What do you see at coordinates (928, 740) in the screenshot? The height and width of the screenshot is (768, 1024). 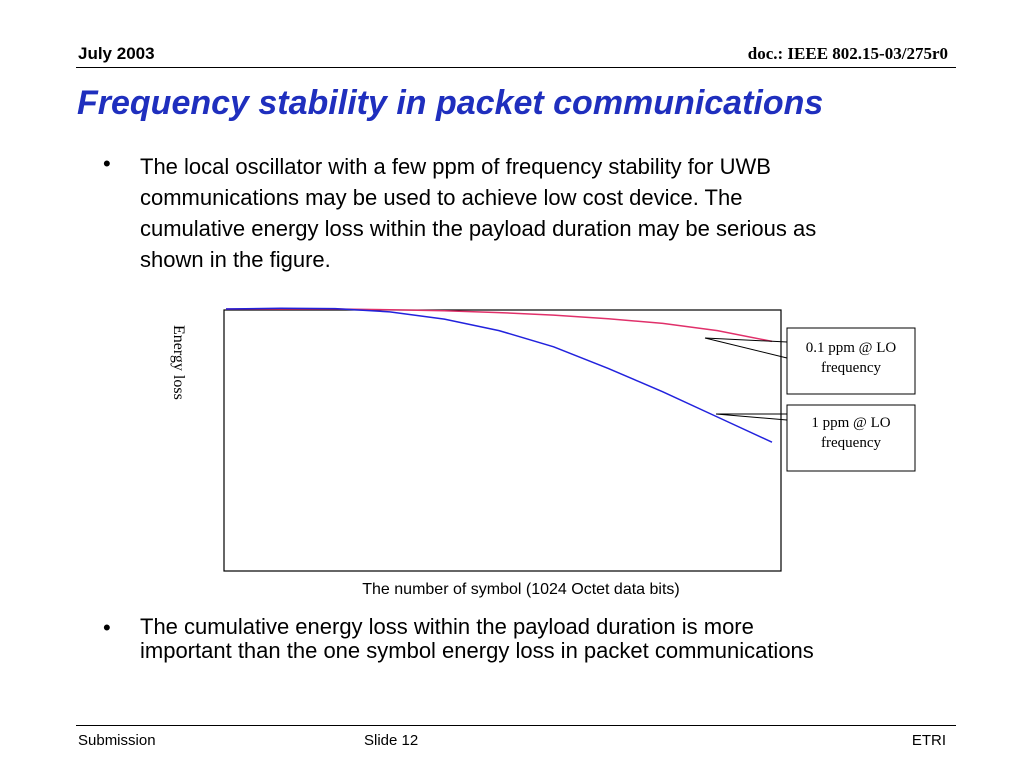 I see `footer-org: ETRI` at bounding box center [928, 740].